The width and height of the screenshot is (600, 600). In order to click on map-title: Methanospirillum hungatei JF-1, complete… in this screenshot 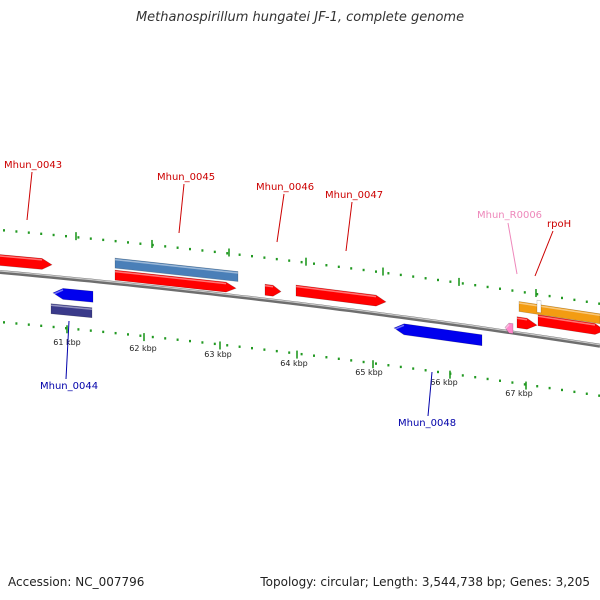, I will do `click(300, 17)`.